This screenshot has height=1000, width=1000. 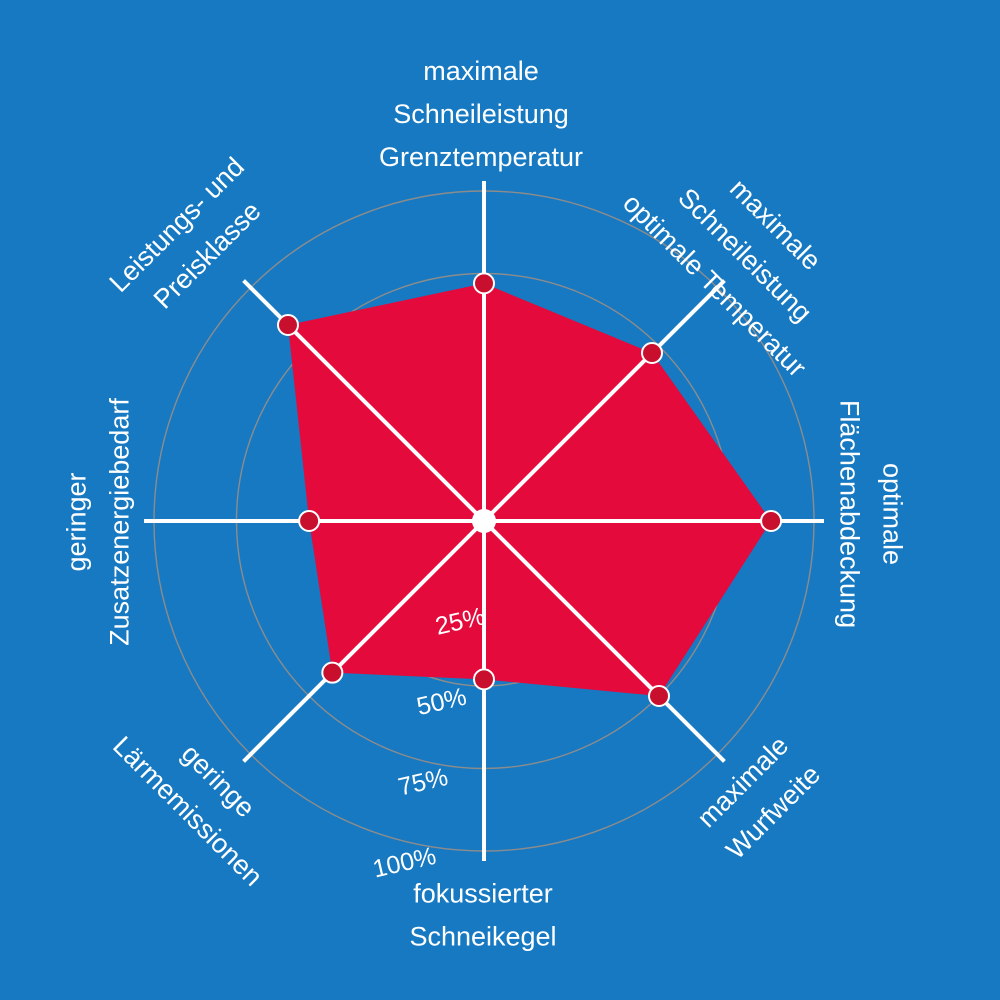 I want to click on center-hub, so click(x=484, y=521).